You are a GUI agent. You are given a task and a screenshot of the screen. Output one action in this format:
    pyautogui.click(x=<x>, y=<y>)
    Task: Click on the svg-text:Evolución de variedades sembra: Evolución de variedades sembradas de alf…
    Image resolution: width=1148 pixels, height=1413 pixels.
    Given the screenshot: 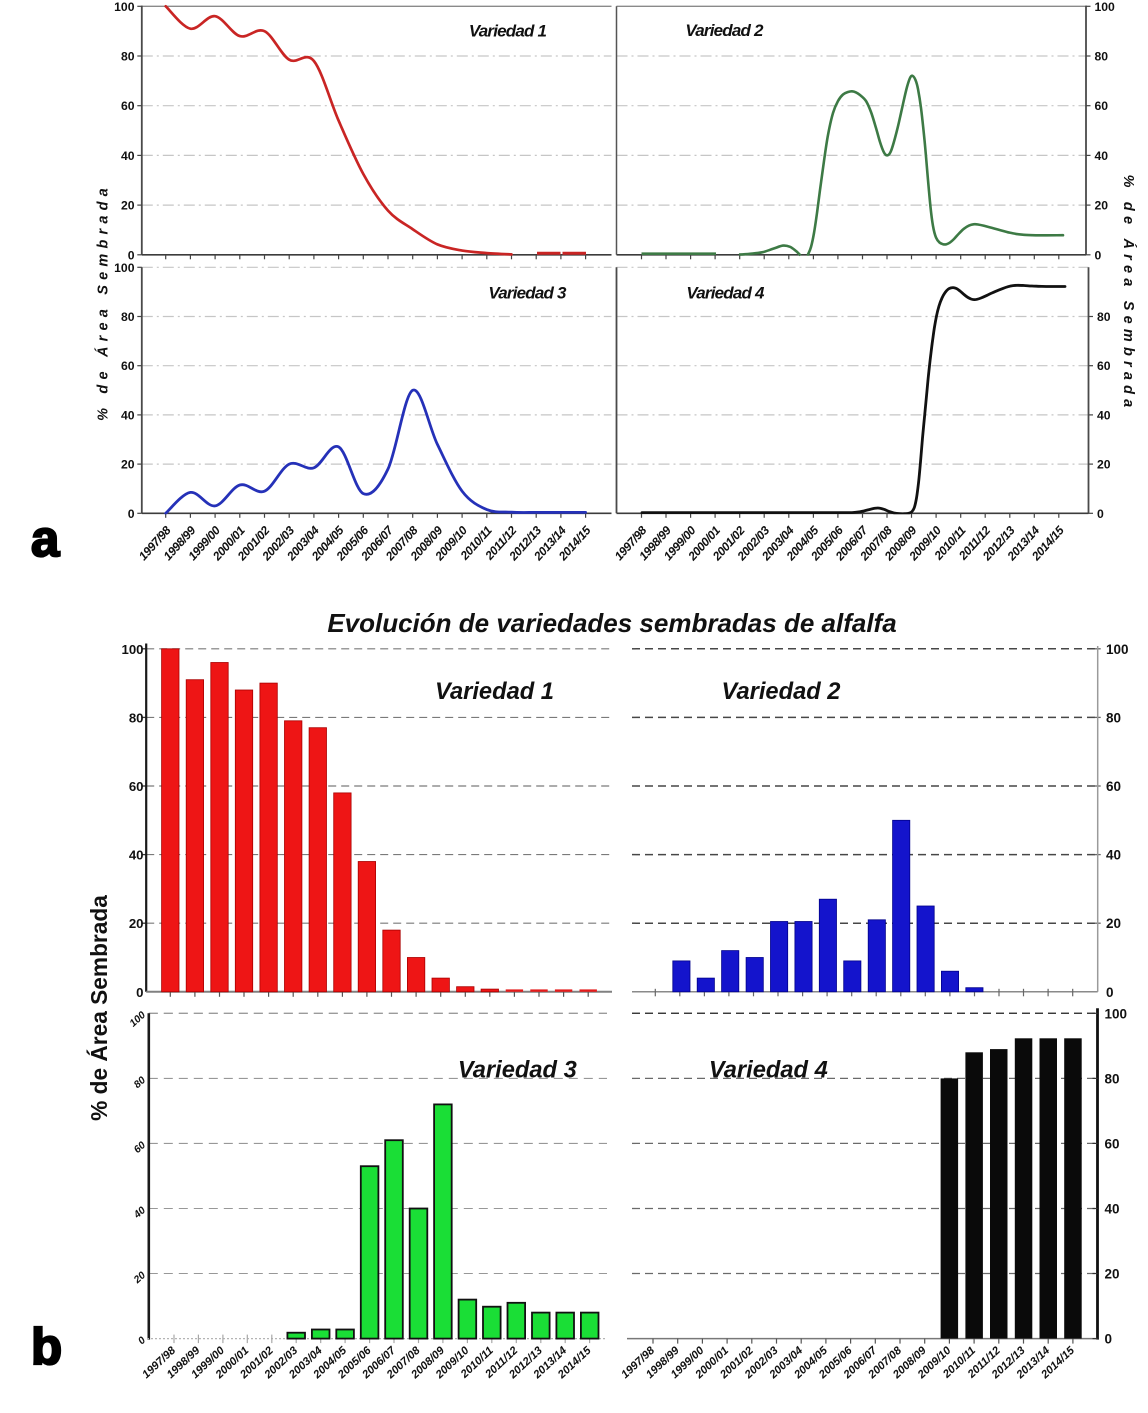 What is the action you would take?
    pyautogui.click(x=611, y=623)
    